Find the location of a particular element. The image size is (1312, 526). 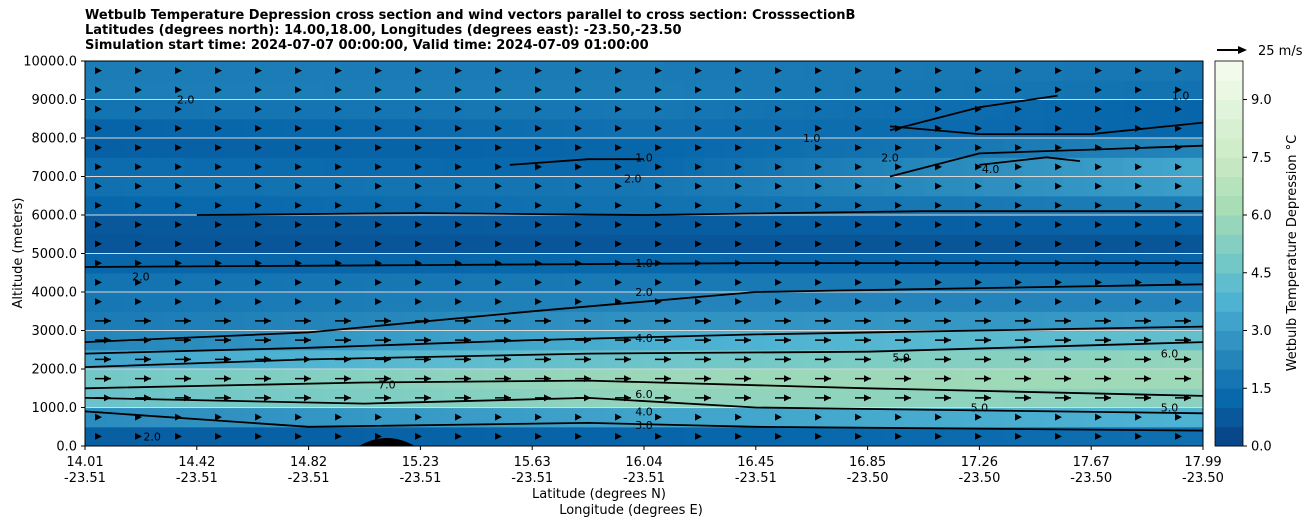

y-tick-label: 9000.0 is located at coordinates (55, 100).